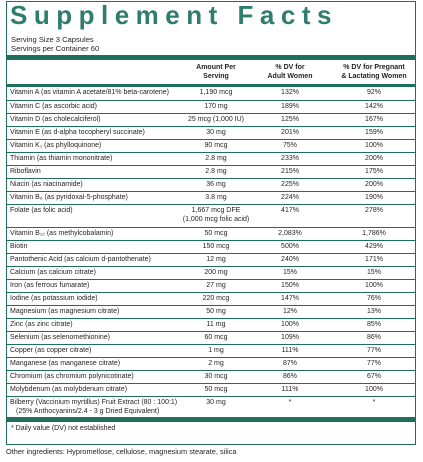 The height and width of the screenshot is (462, 423). What do you see at coordinates (374, 72) in the screenshot?
I see `header-dv-pregnant: % DV for Pregnant & Lactating Women` at bounding box center [374, 72].